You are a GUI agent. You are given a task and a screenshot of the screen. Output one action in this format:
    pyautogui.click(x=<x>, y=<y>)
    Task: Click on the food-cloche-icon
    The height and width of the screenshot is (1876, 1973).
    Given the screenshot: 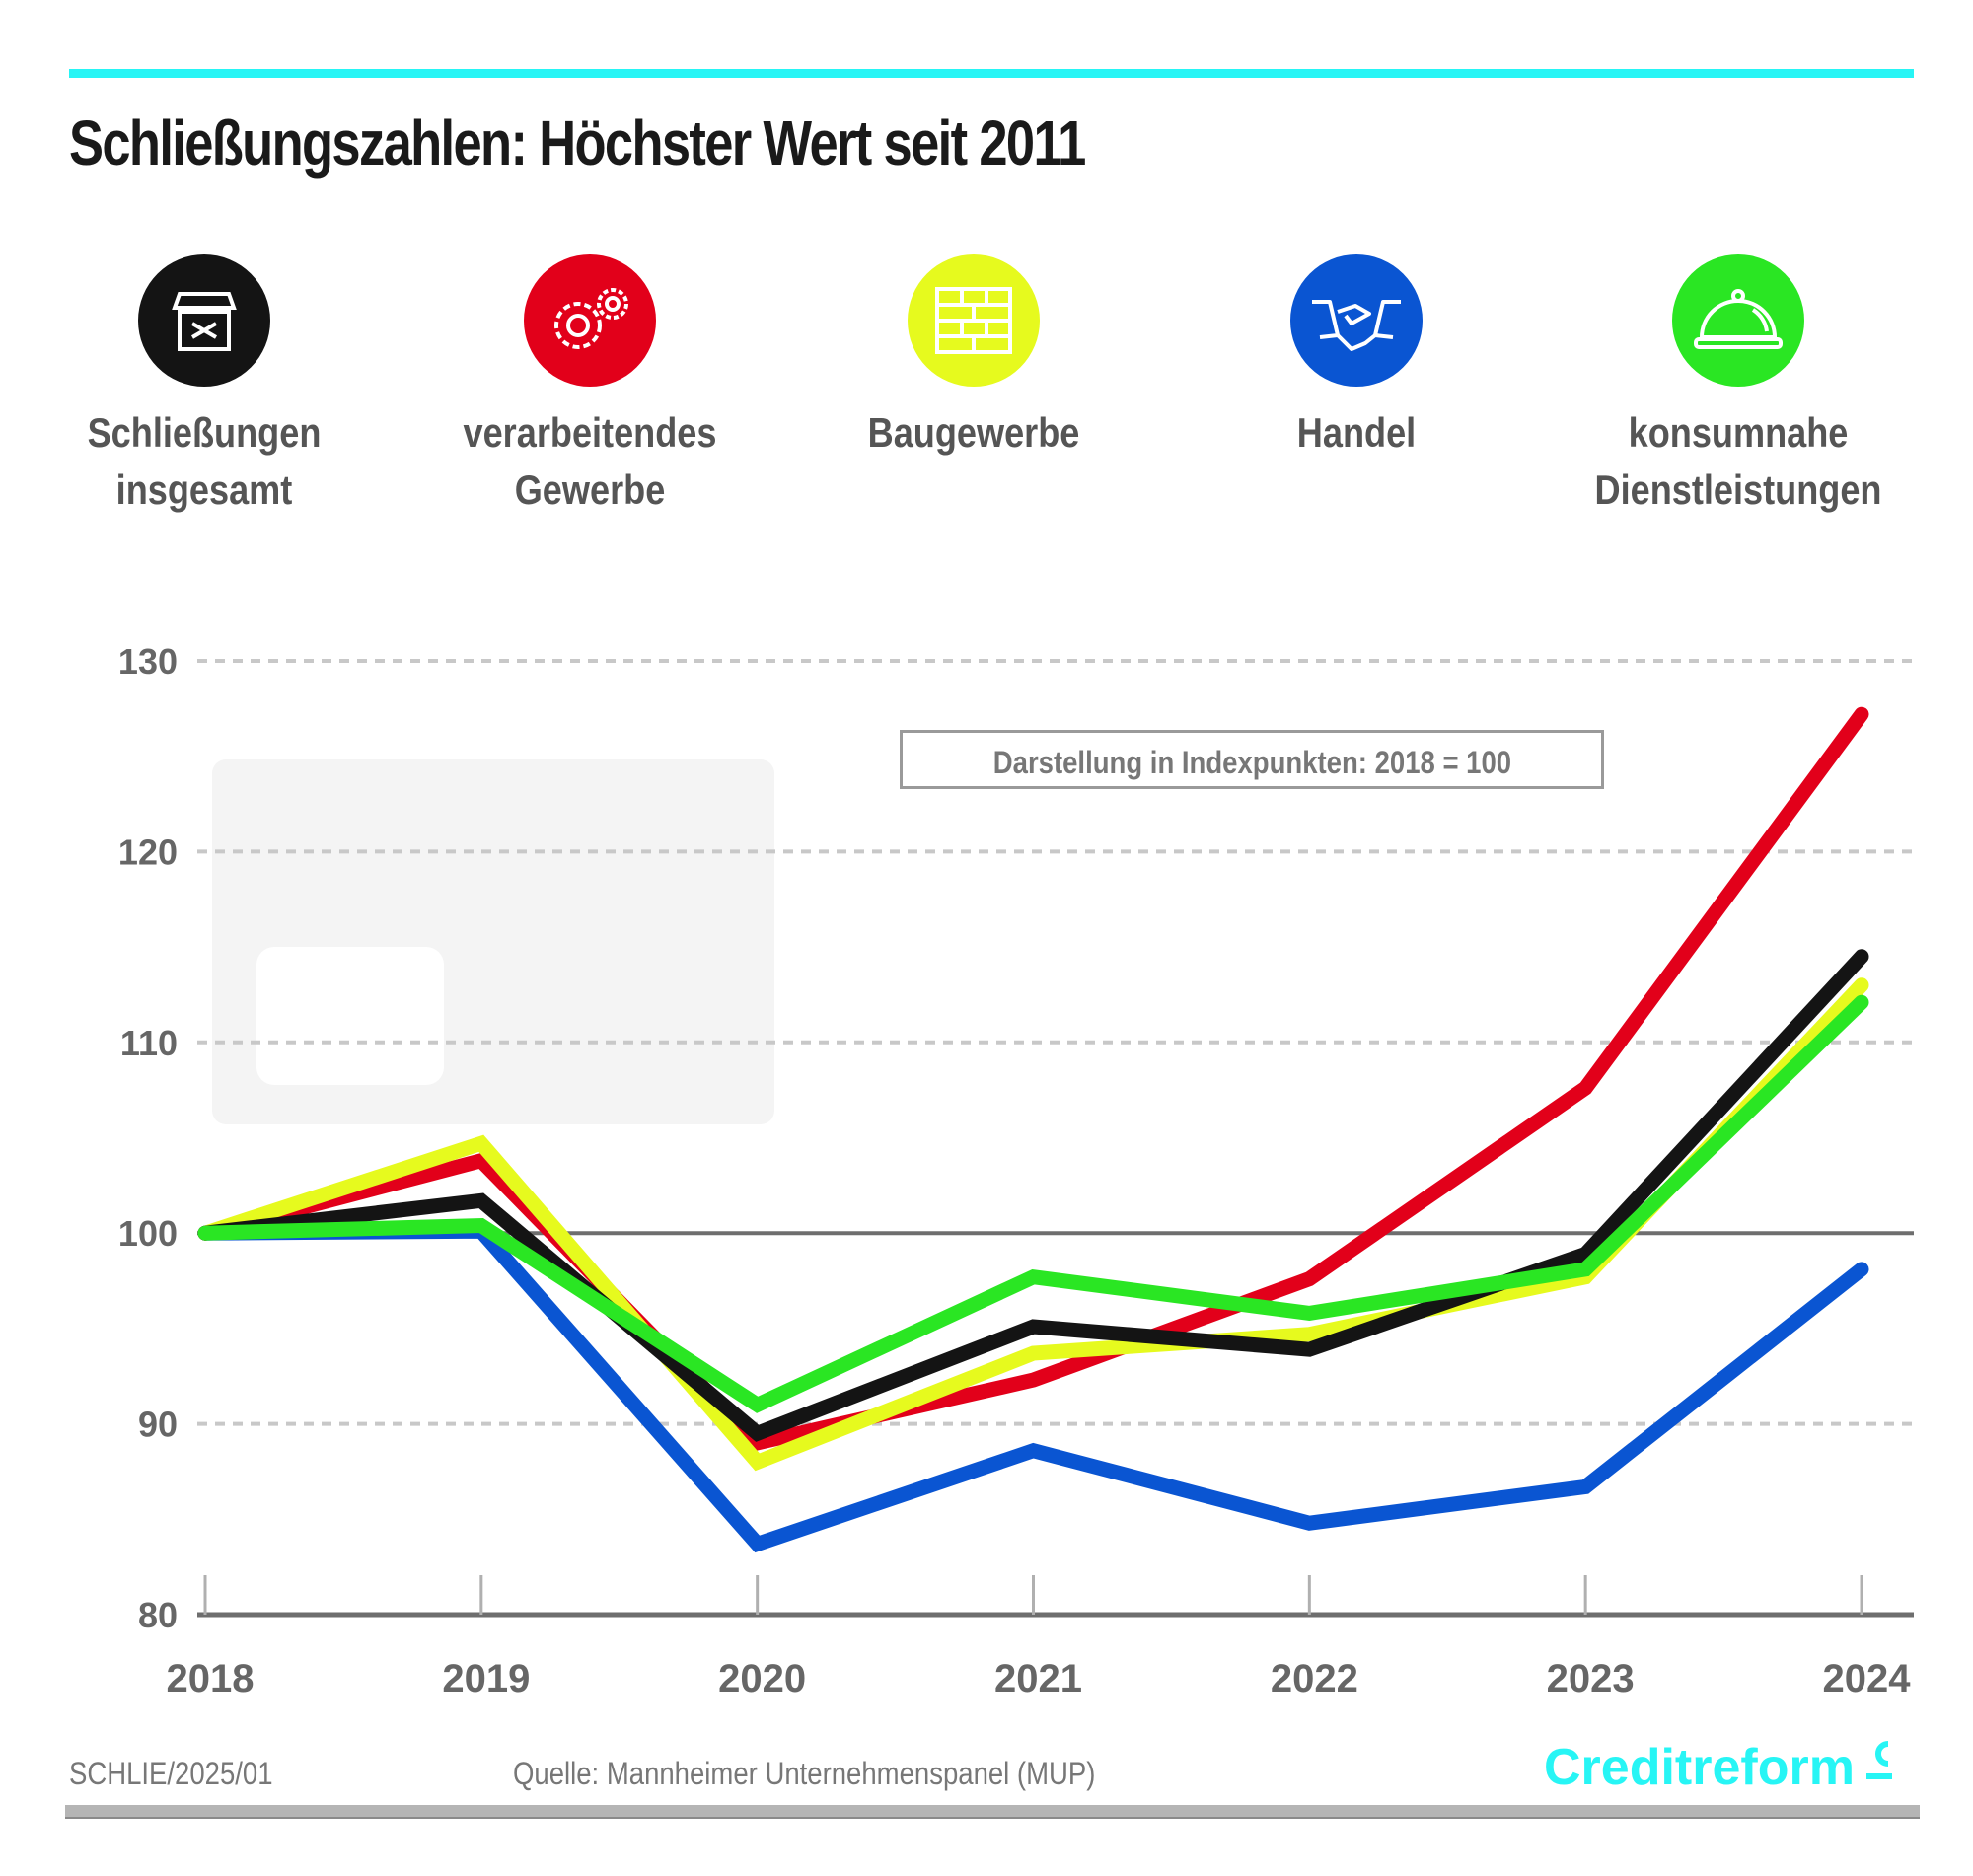 What is the action you would take?
    pyautogui.click(x=1738, y=320)
    